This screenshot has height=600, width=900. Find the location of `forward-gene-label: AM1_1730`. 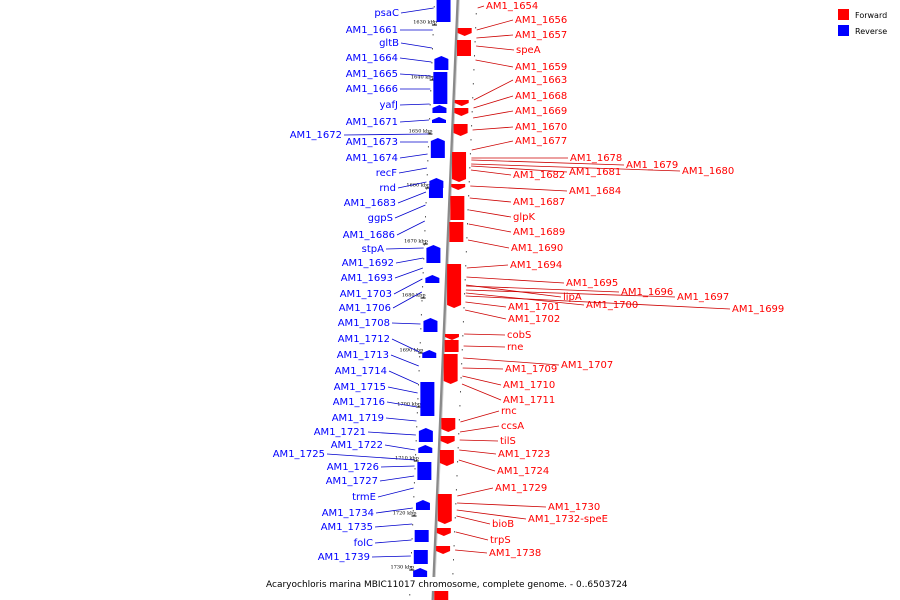

forward-gene-label: AM1_1730 is located at coordinates (574, 507).